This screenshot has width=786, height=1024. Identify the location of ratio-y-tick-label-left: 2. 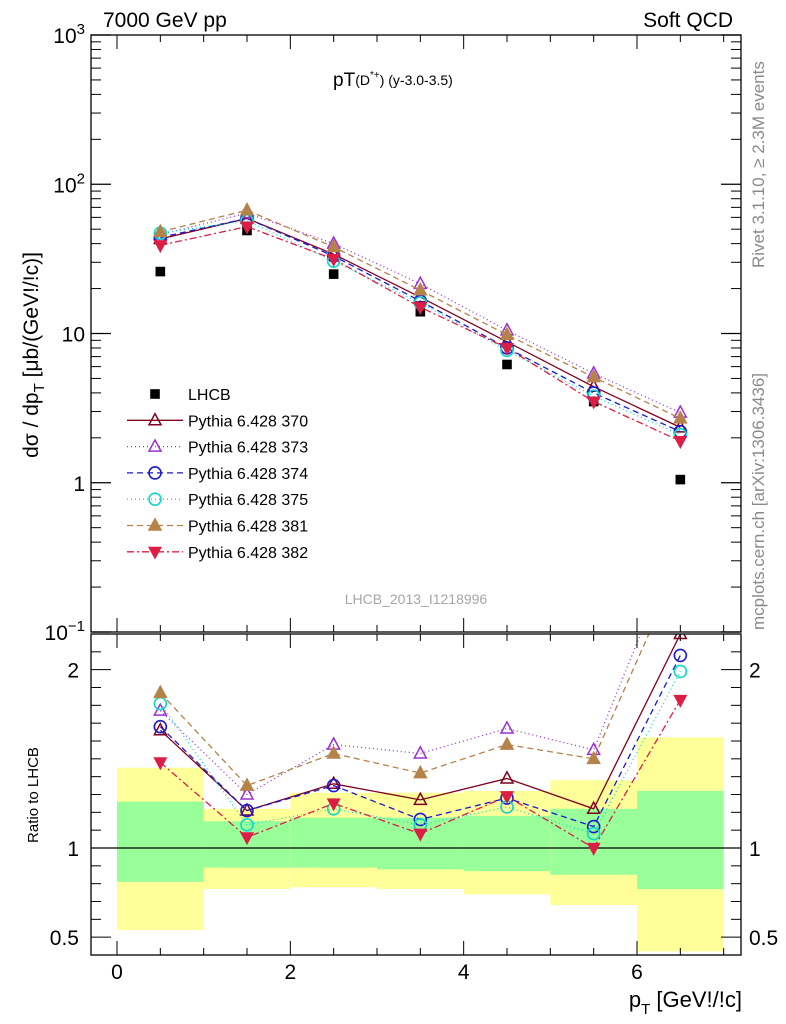
(73, 671).